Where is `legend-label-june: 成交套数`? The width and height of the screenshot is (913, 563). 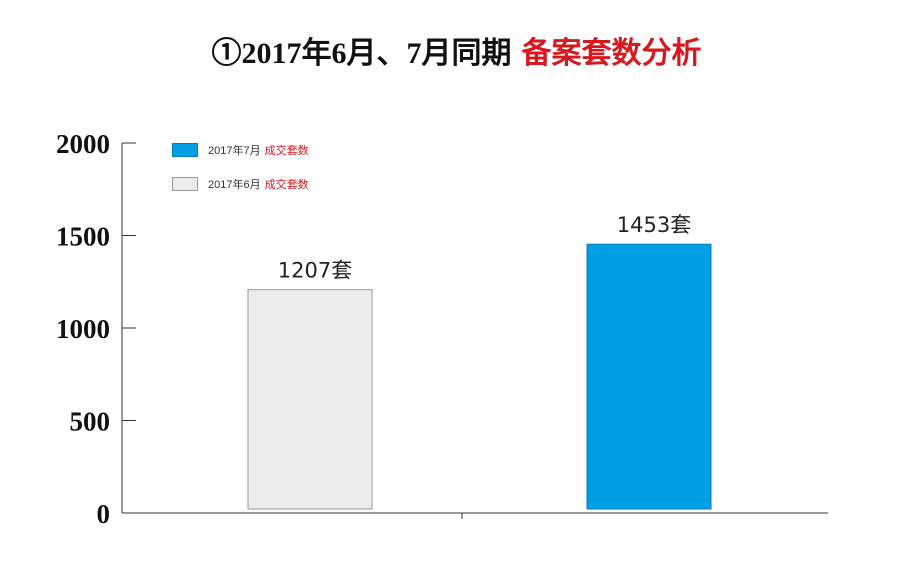 legend-label-june: 成交套数 is located at coordinates (286, 185).